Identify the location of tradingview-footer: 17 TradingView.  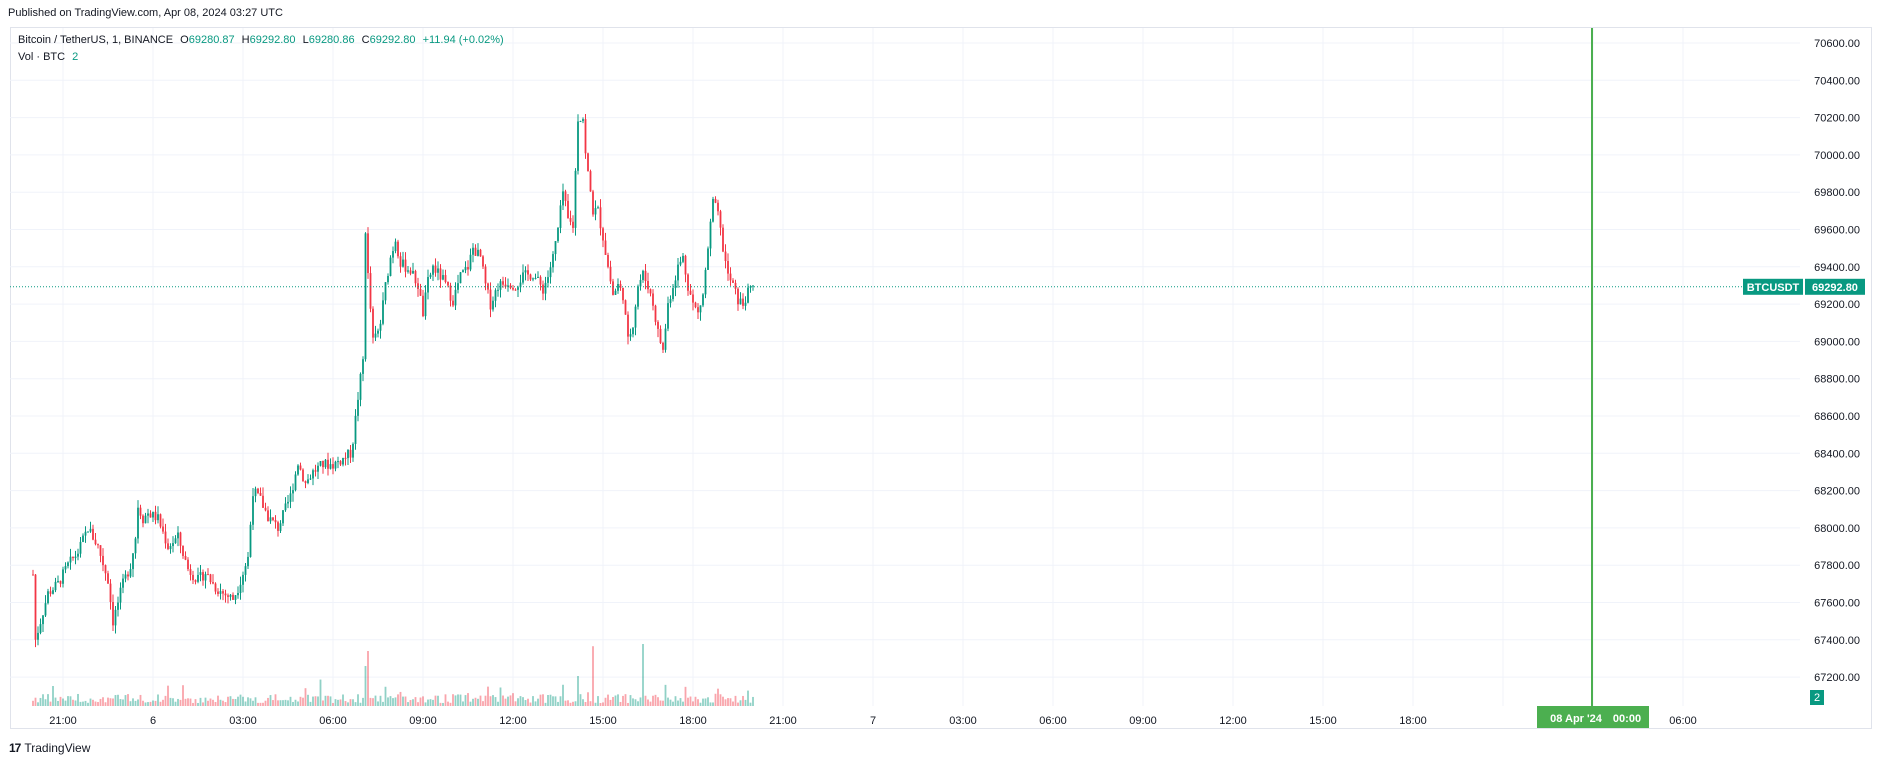
(49, 748).